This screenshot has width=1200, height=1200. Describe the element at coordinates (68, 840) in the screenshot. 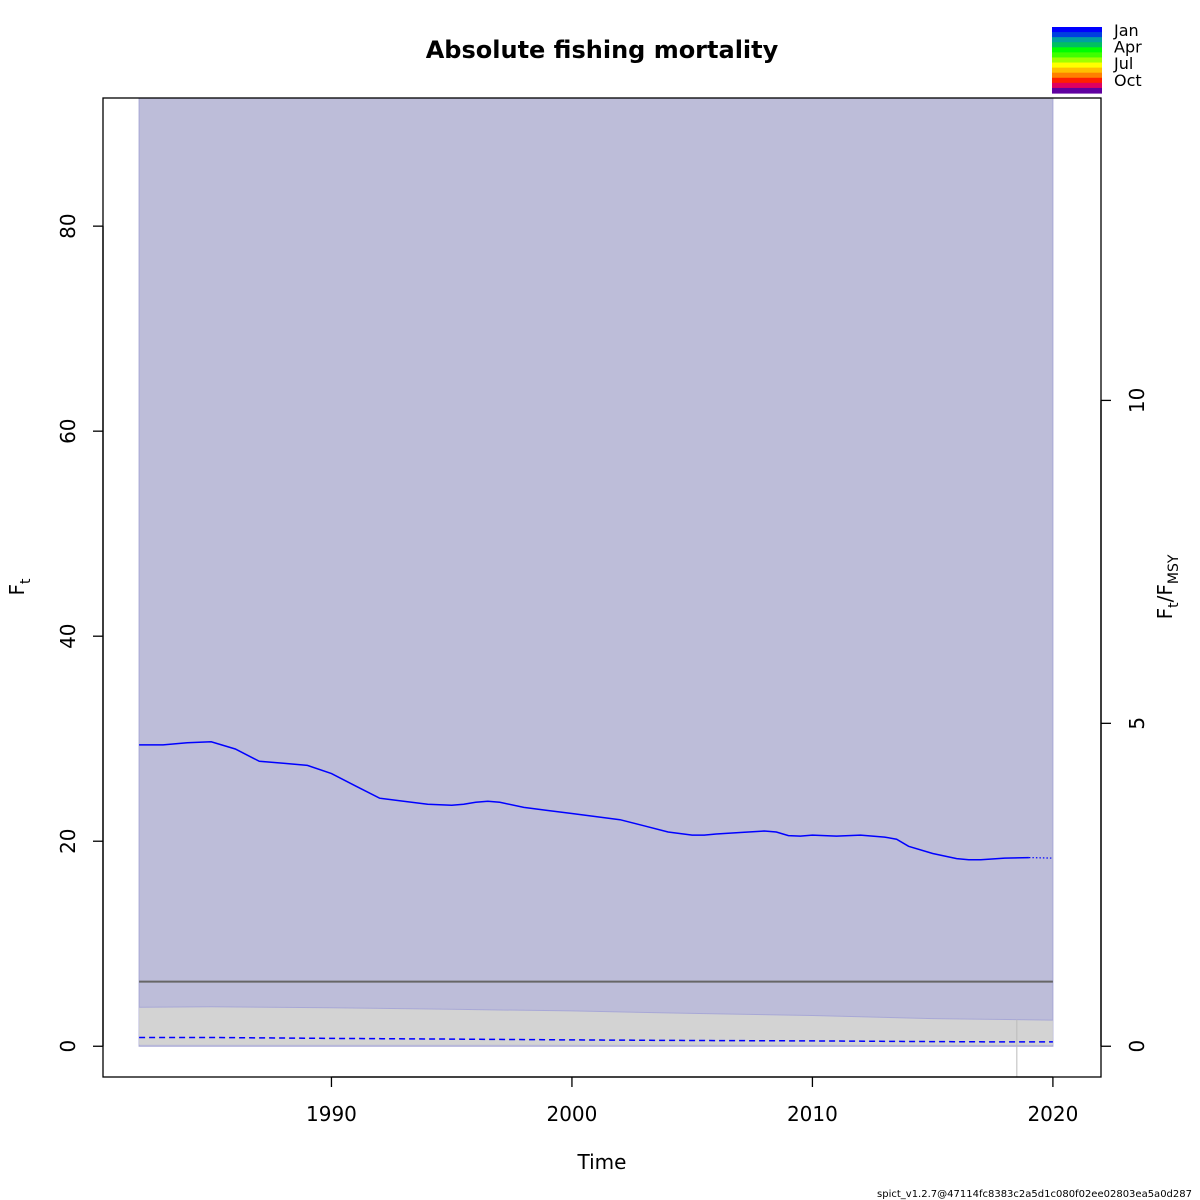

I see `y-tick-label: 20` at that location.